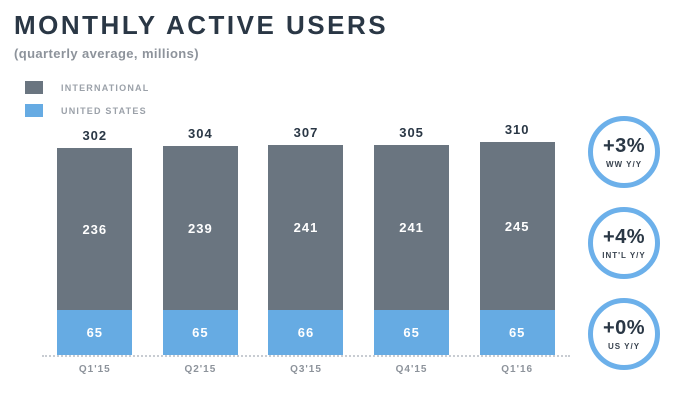 This screenshot has height=401, width=680. I want to click on badge-value: +4%, so click(624, 237).